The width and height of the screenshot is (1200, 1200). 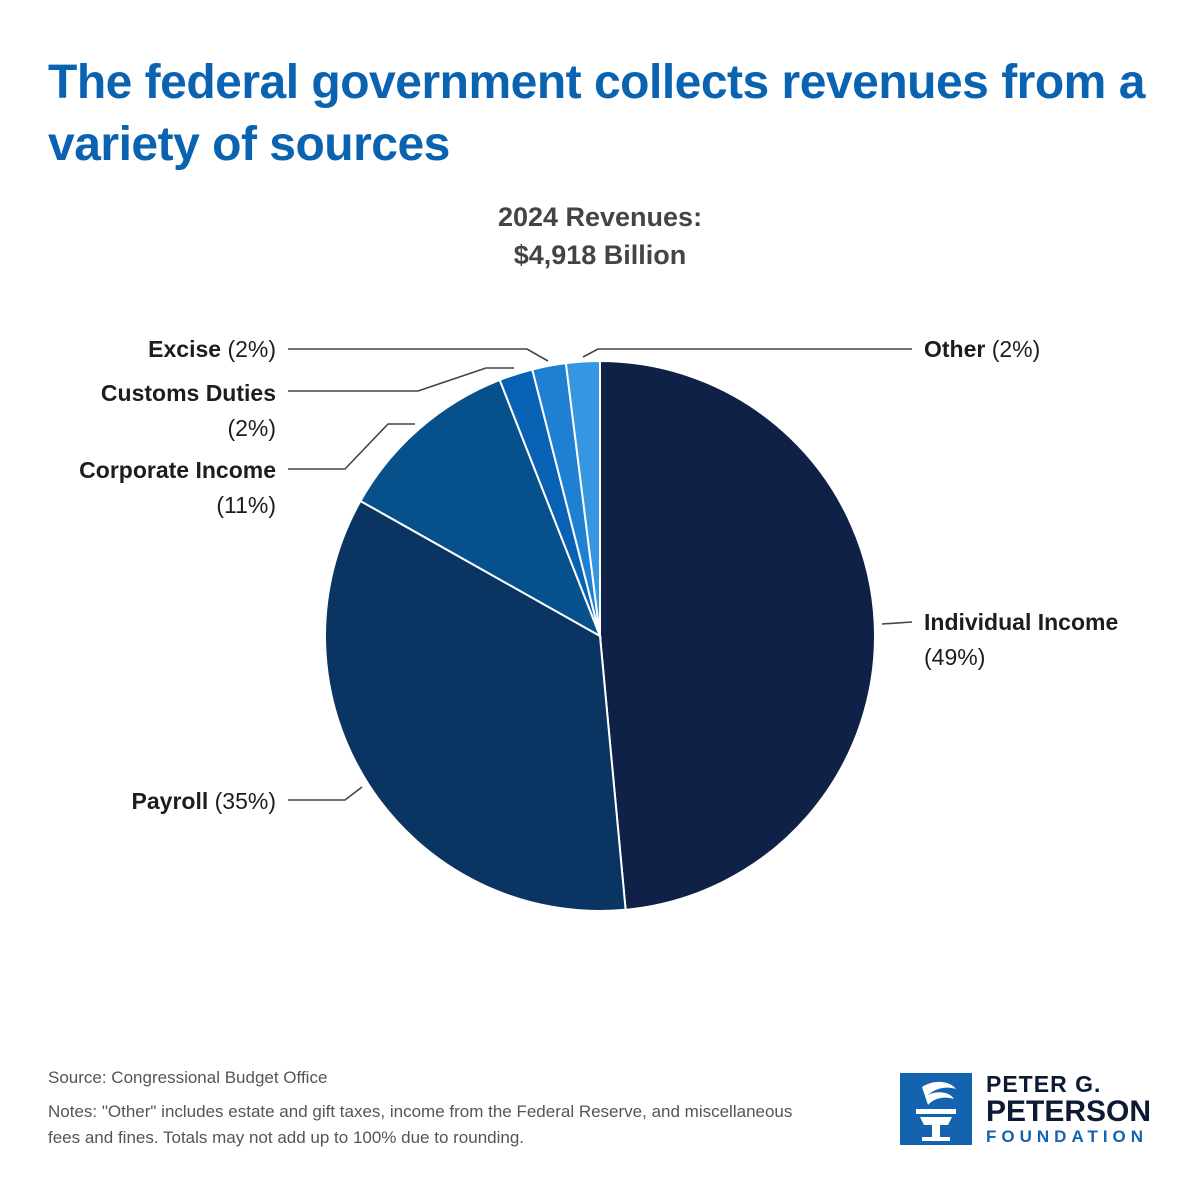 I want to click on label-percent: (11%), so click(x=246, y=505).